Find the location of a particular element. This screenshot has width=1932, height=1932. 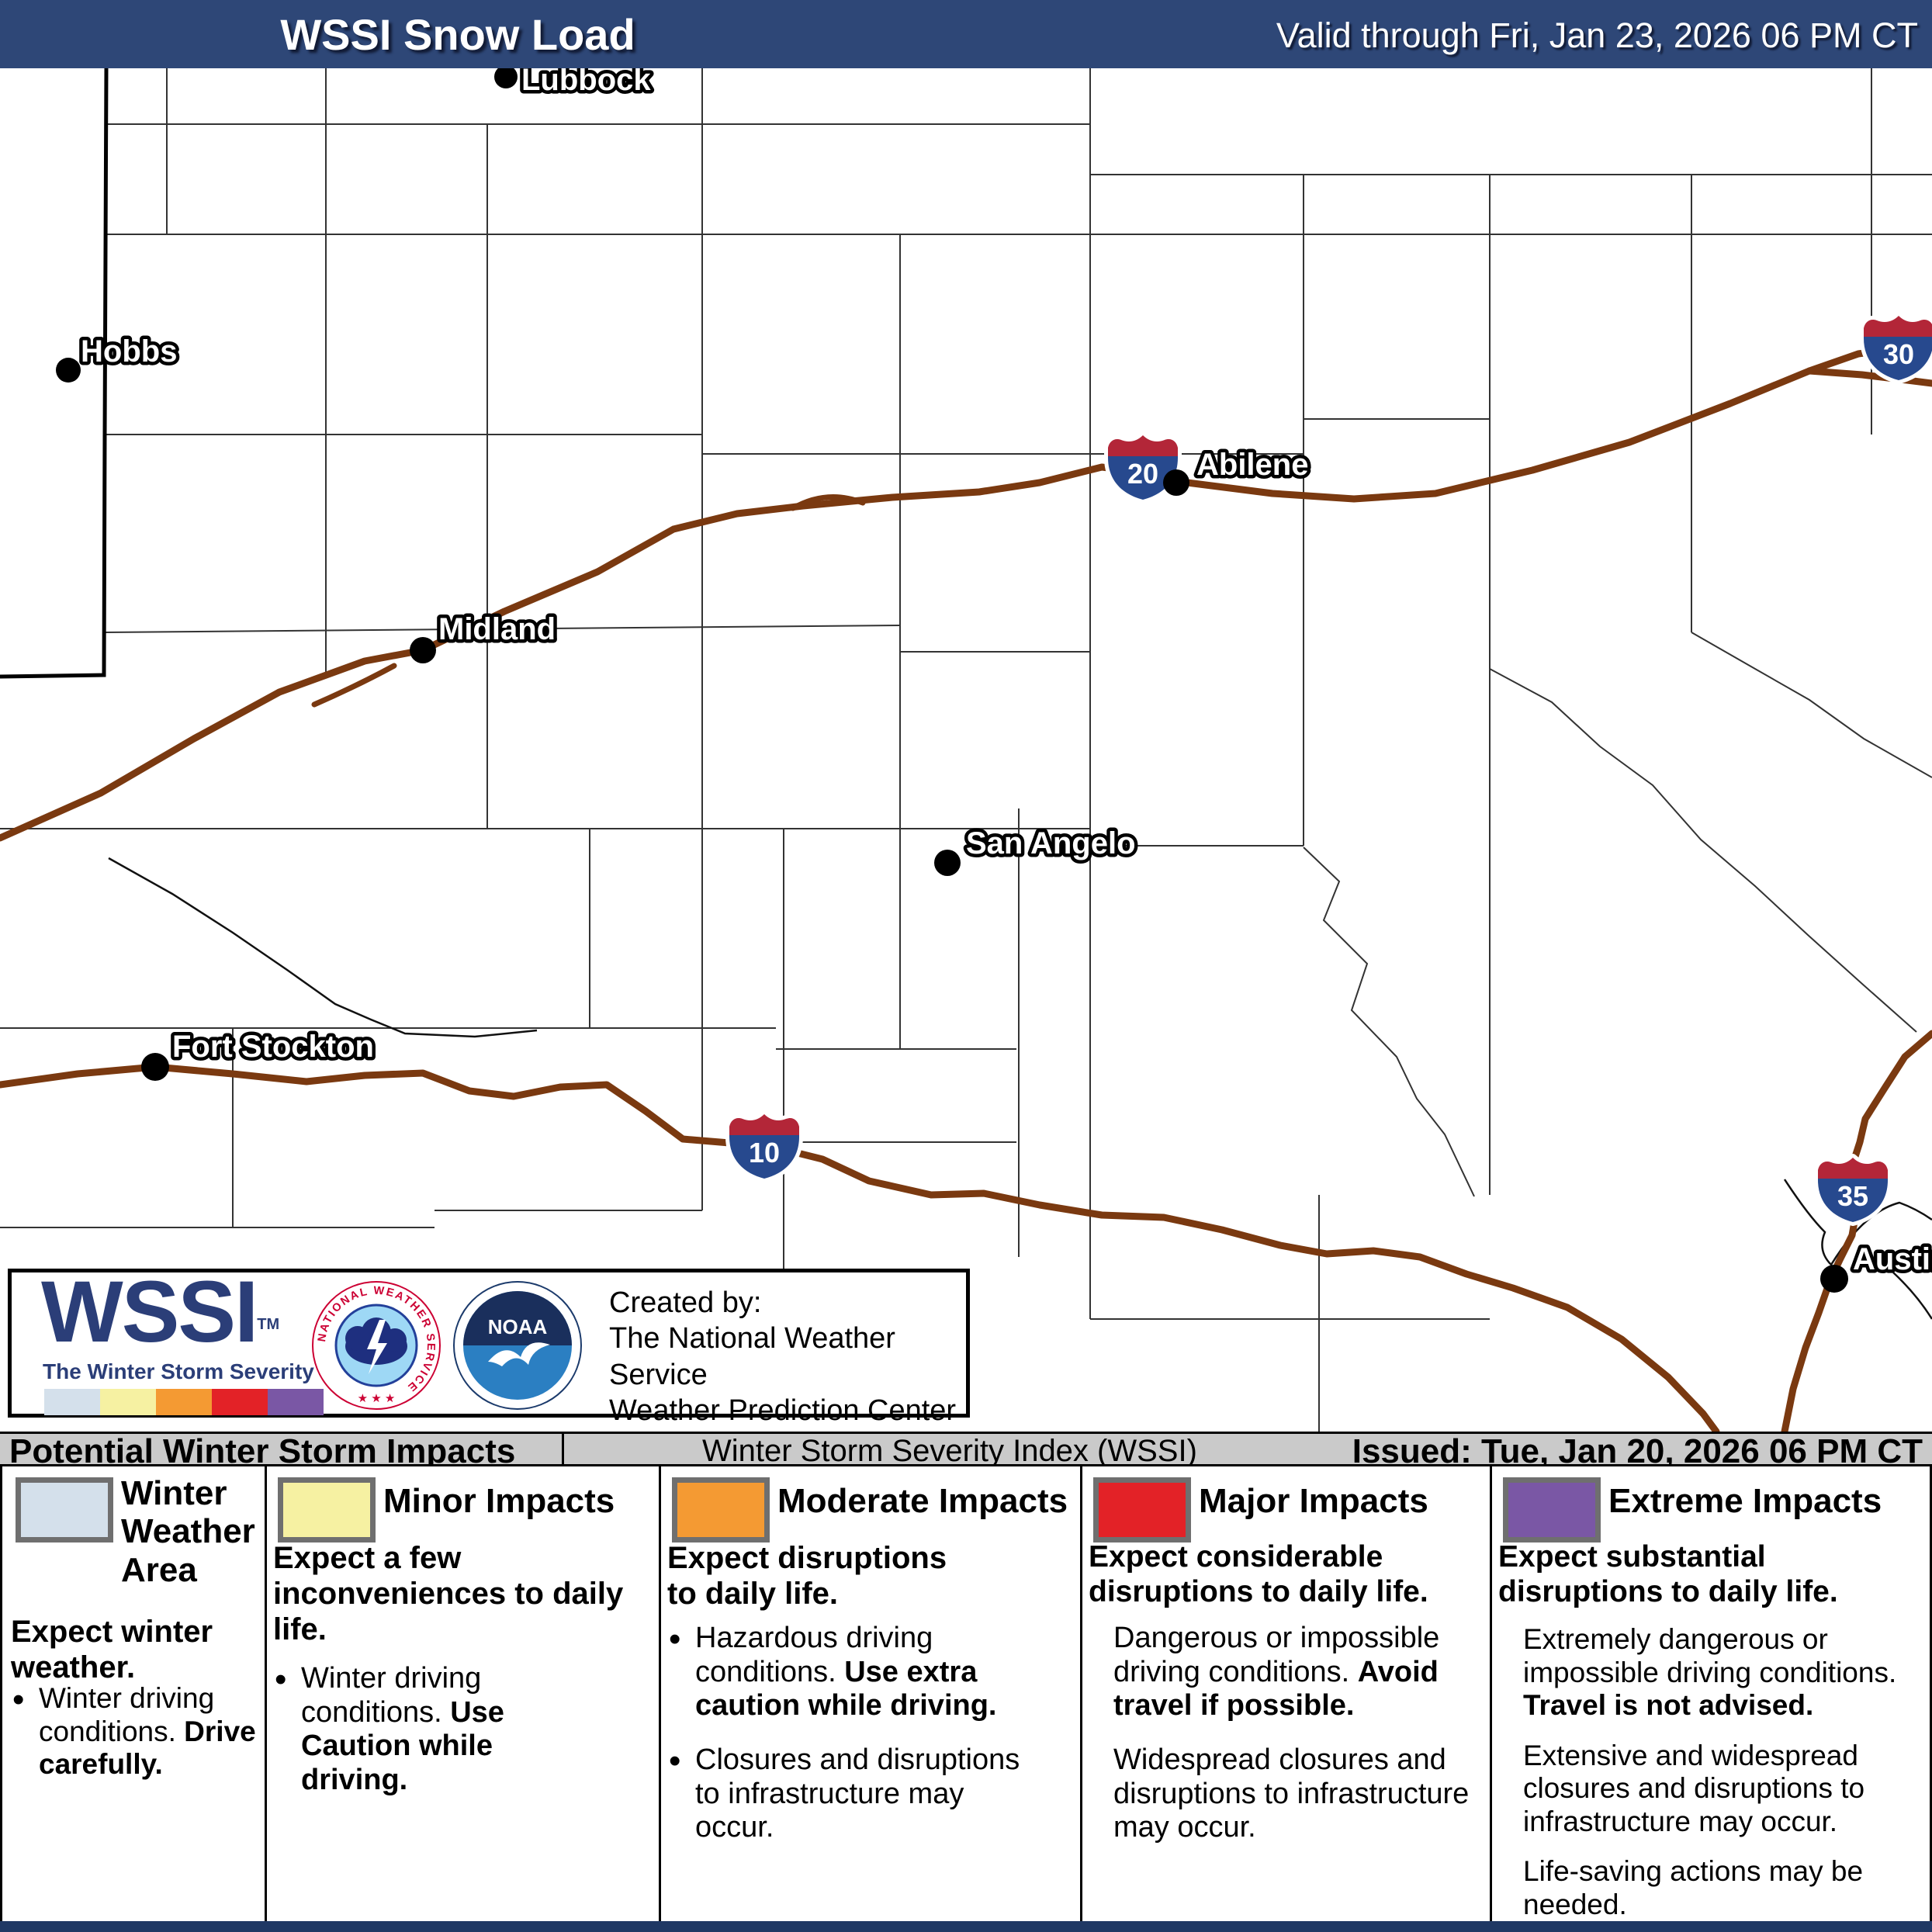

moderate-lead: Expect disruptions to daily life. is located at coordinates (807, 1576).